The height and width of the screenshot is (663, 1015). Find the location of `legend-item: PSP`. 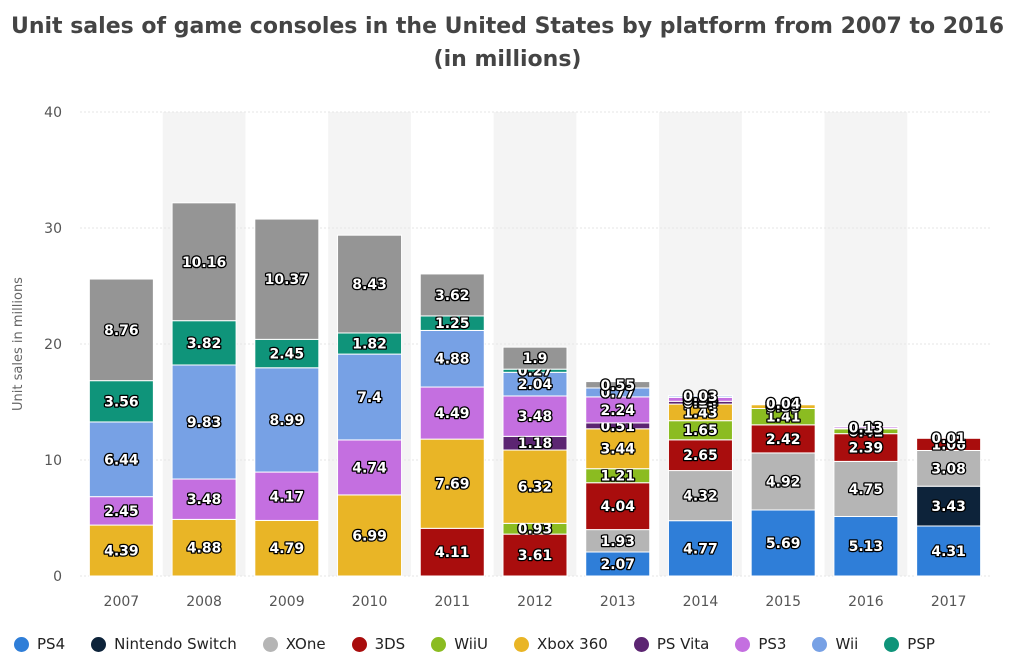

legend-item: PSP is located at coordinates (909, 644).